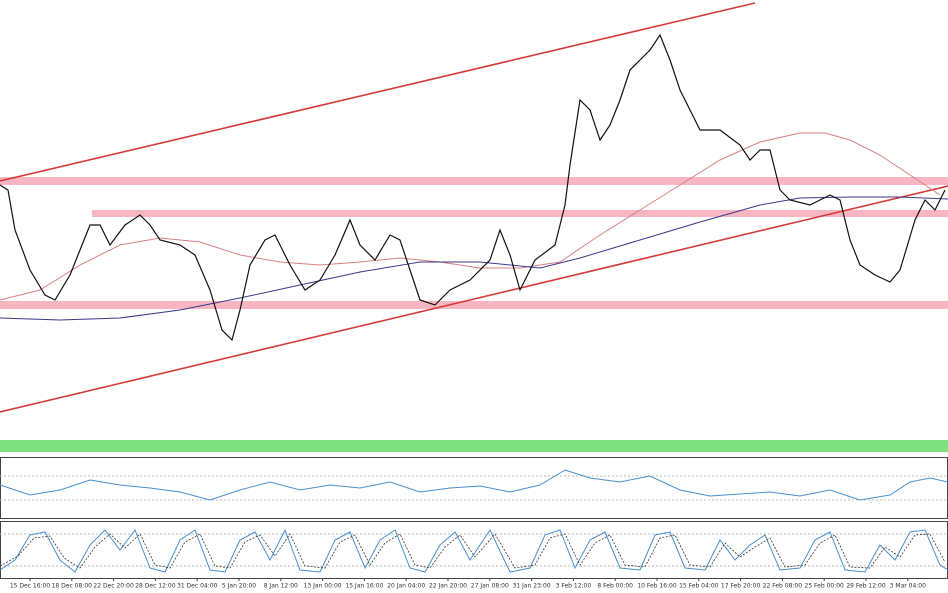 Image resolution: width=948 pixels, height=593 pixels. What do you see at coordinates (615, 586) in the screenshot?
I see `time-label: 8 Feb 00:00` at bounding box center [615, 586].